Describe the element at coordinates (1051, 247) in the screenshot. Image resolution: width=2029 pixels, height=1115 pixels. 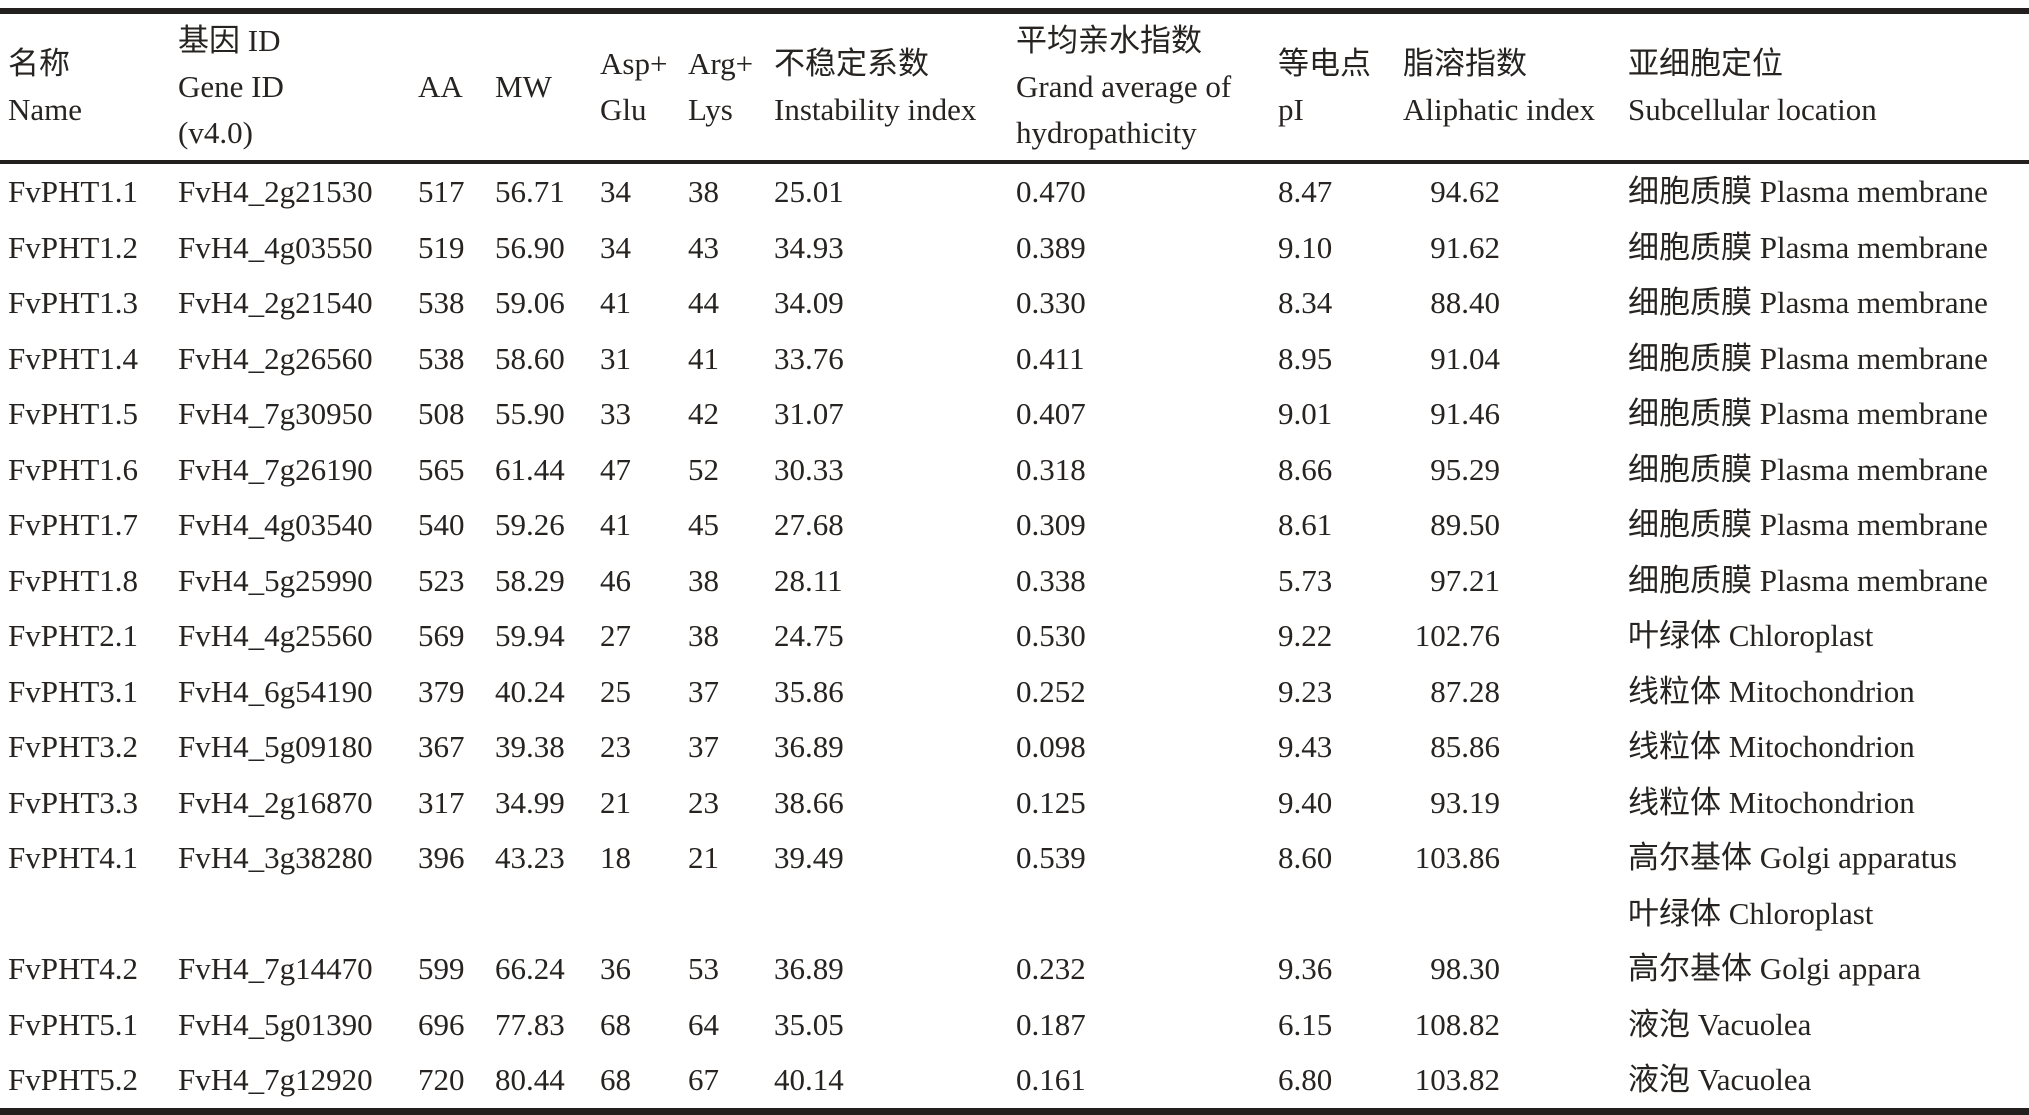
I see `cell-gravy: 0.389` at that location.